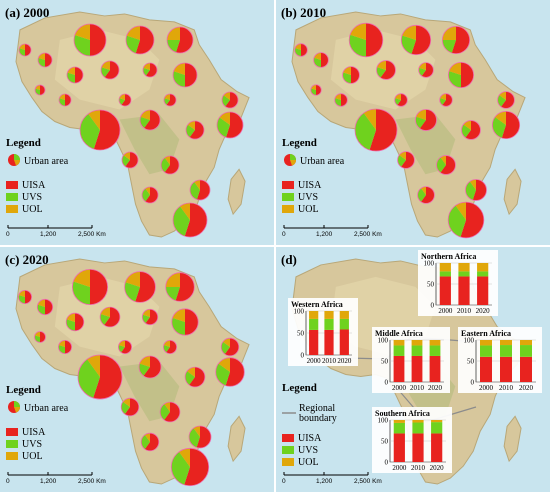 Image resolution: width=550 pixels, height=492 pixels. Describe the element at coordinates (12, 456) in the screenshot. I see `legend-swatch-uol` at that location.